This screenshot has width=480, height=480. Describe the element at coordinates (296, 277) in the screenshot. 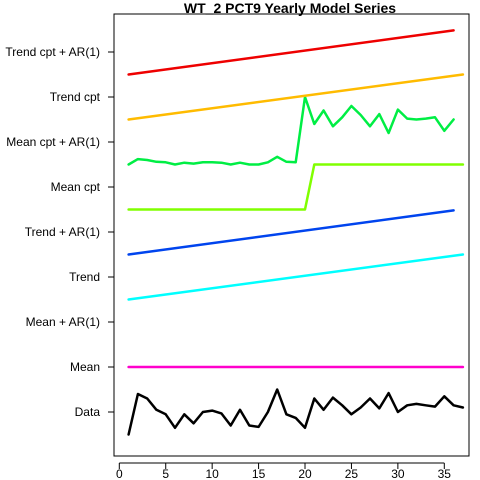

I see `series-line-trend` at that location.